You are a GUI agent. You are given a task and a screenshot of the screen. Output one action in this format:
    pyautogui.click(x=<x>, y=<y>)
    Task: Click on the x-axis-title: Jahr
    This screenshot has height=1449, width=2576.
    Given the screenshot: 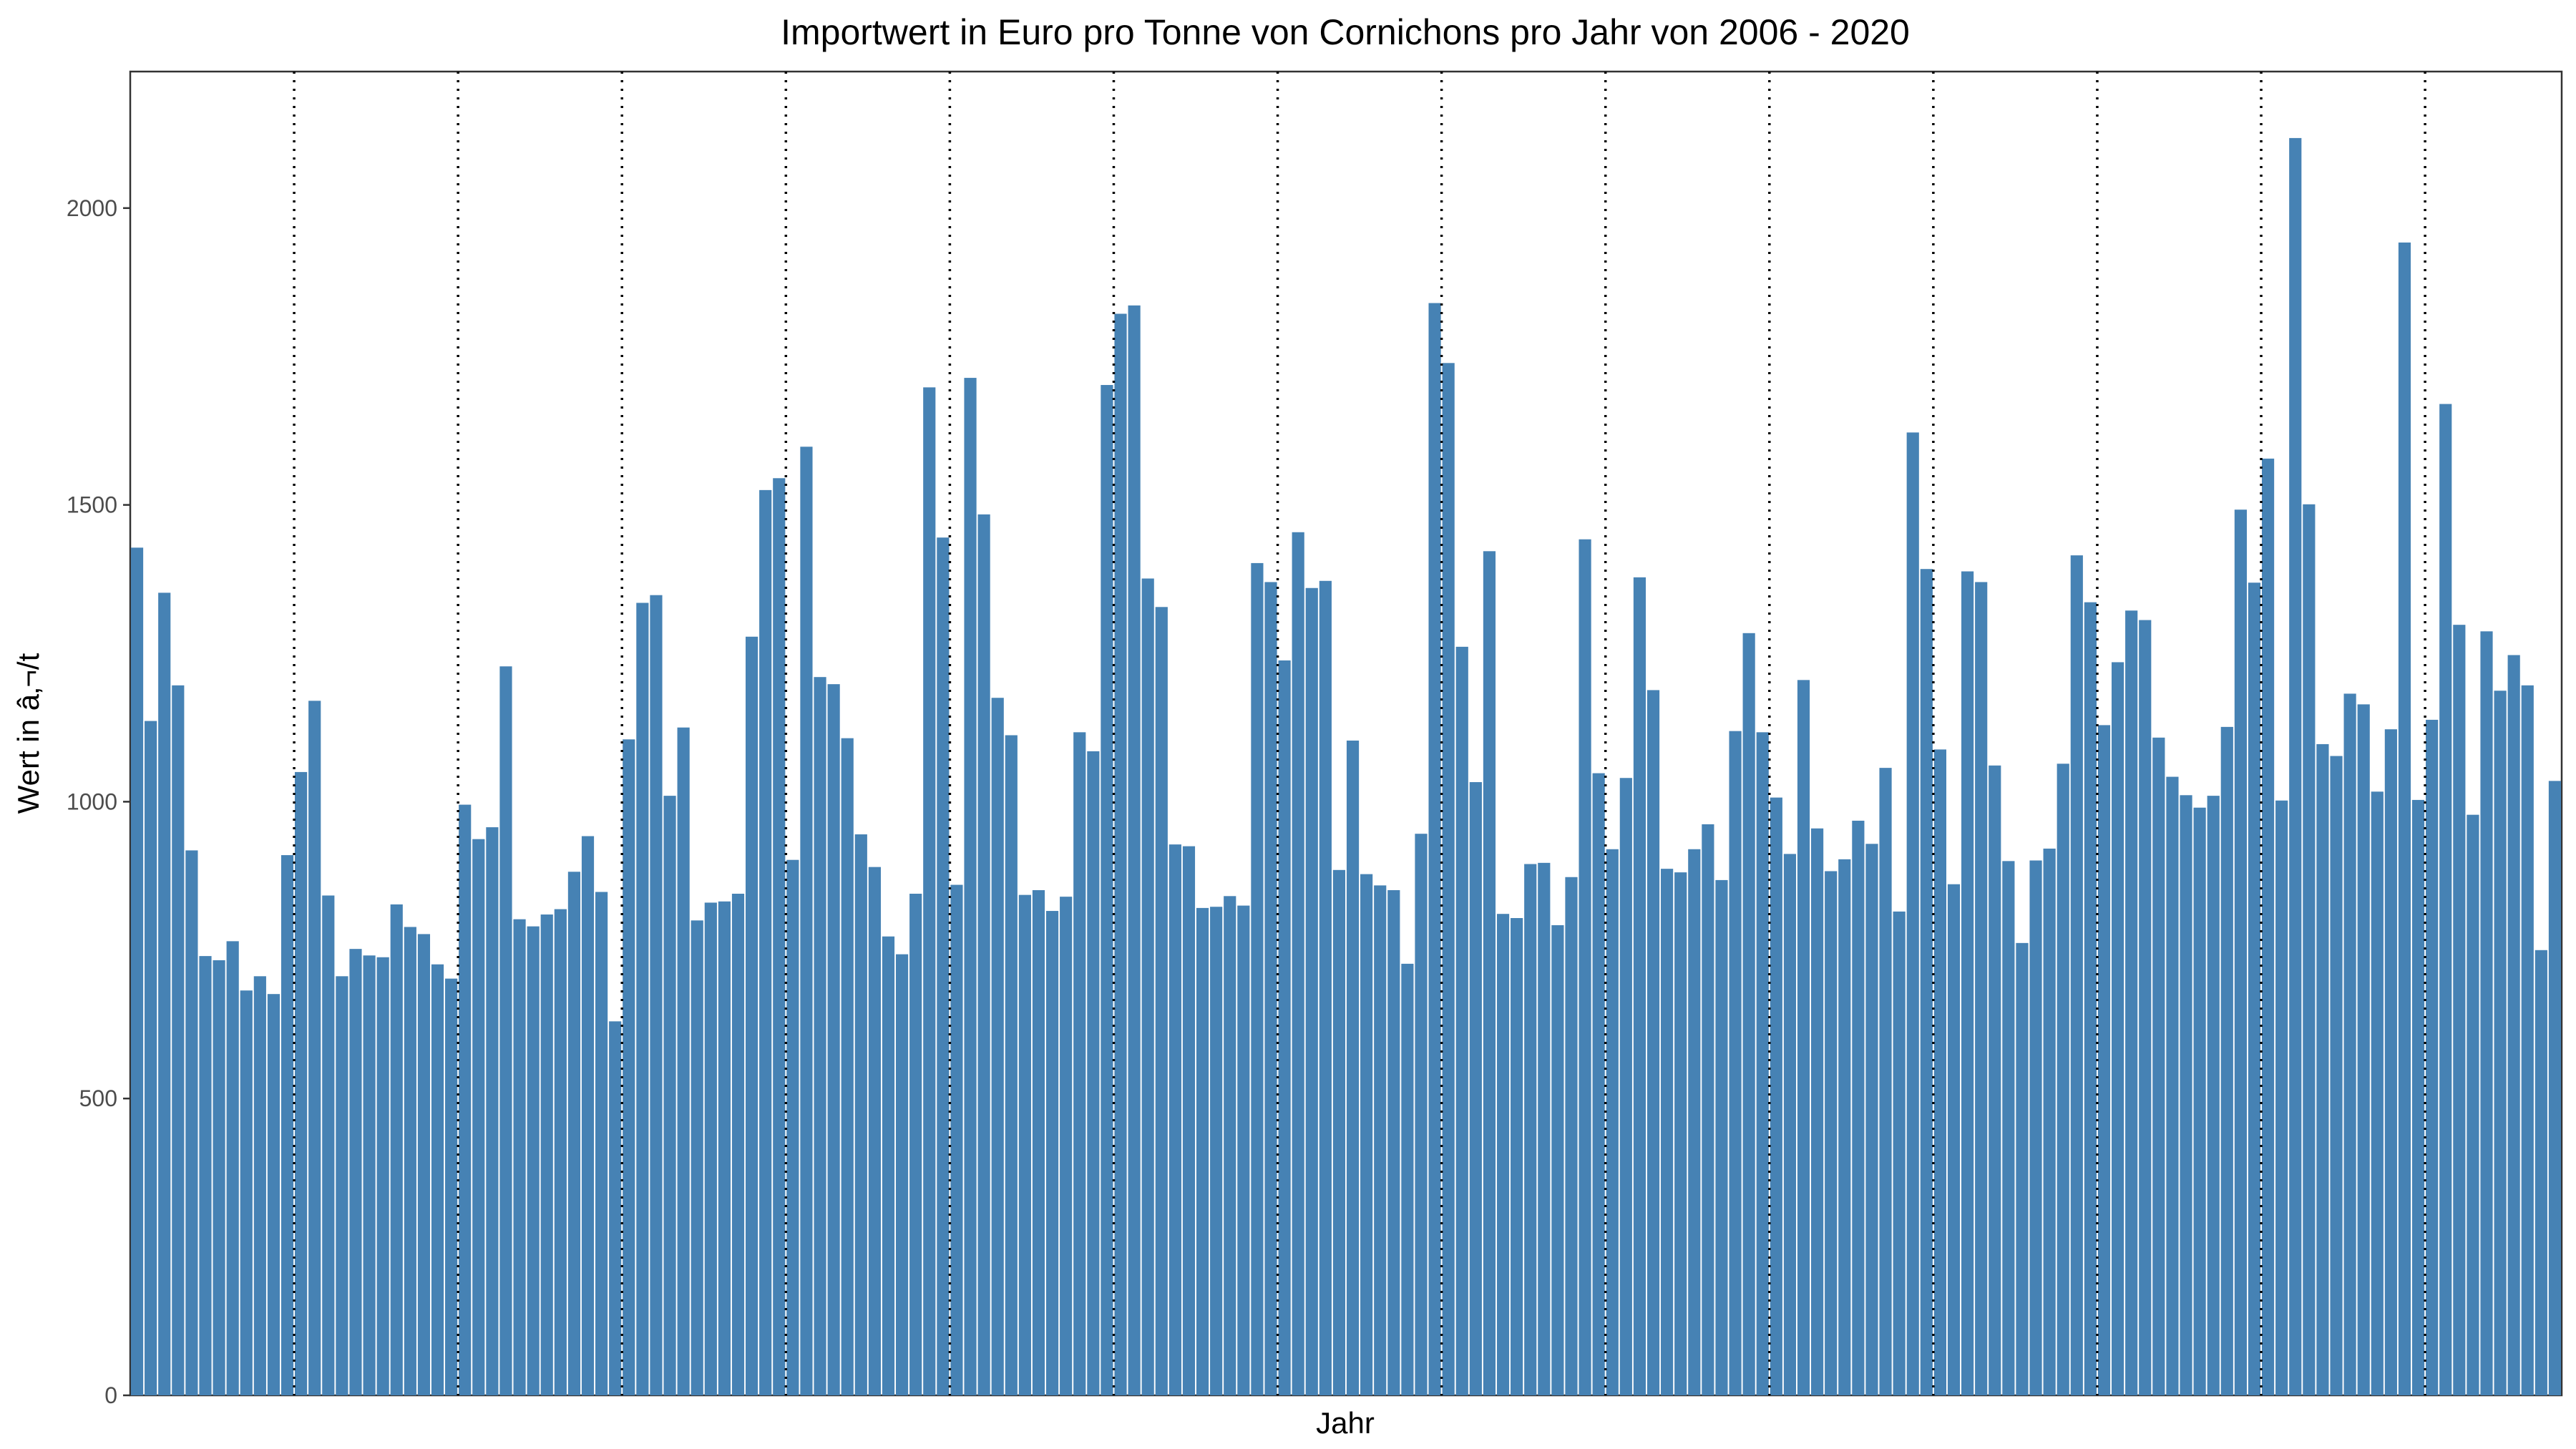 What is the action you would take?
    pyautogui.click(x=1345, y=1423)
    